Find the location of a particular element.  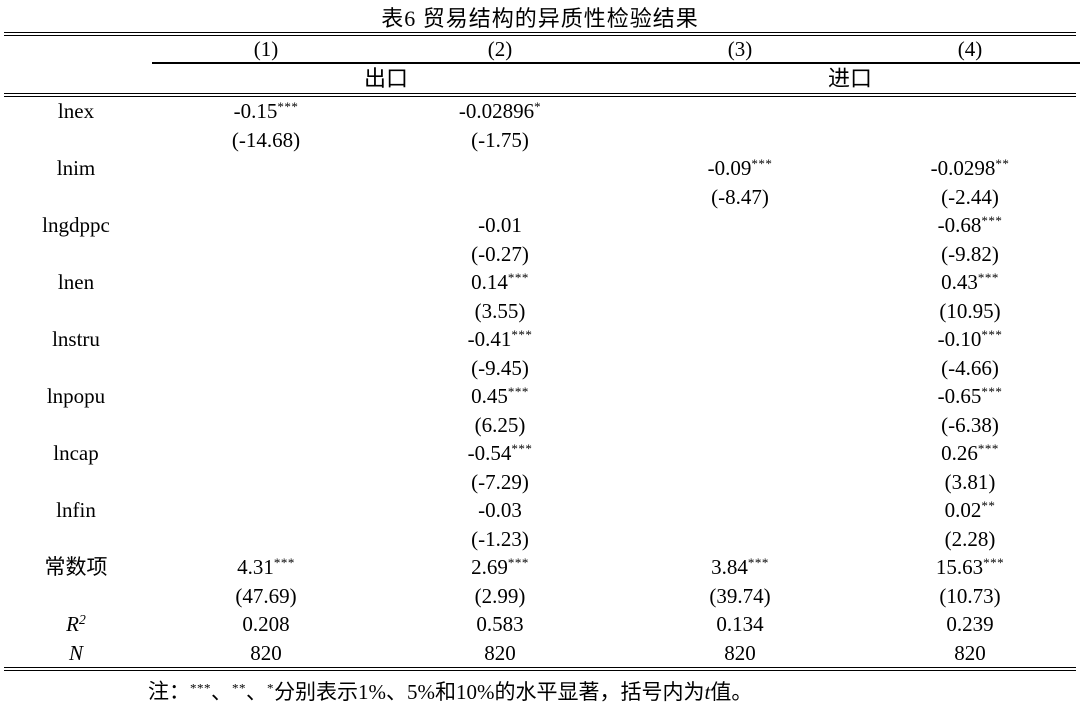

table-cell: (47.69) is located at coordinates (266, 596).